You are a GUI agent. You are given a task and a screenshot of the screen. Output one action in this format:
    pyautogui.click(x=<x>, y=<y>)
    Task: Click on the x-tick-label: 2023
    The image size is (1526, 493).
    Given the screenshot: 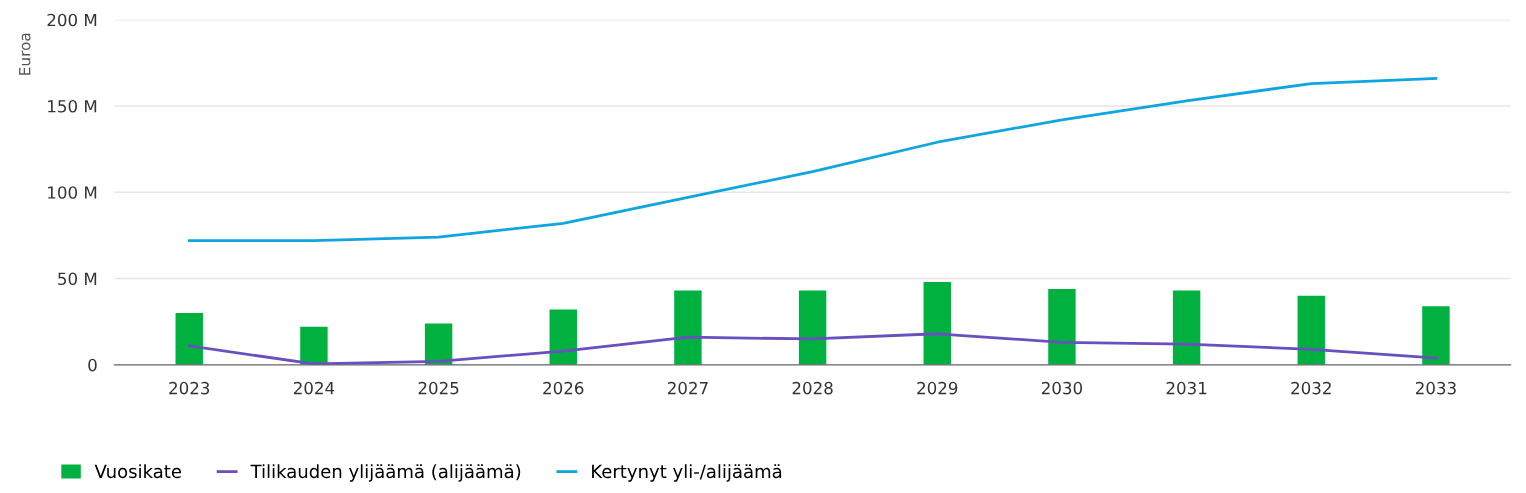 What is the action you would take?
    pyautogui.click(x=189, y=388)
    